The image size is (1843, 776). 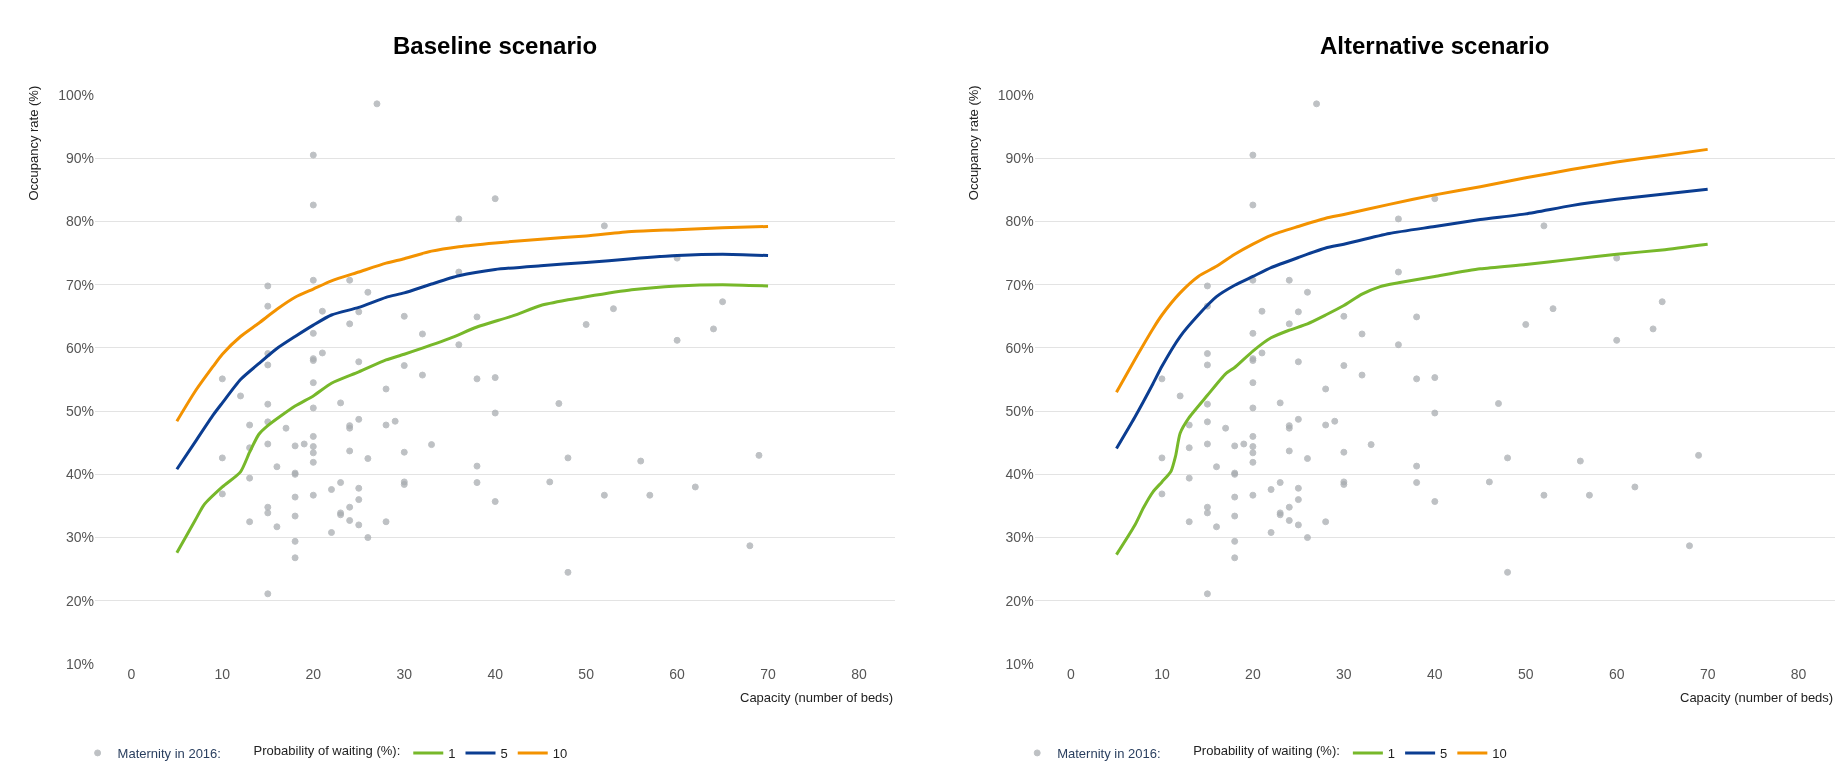 What do you see at coordinates (1435, 45) in the screenshot?
I see `chart-title: Alternative scenario` at bounding box center [1435, 45].